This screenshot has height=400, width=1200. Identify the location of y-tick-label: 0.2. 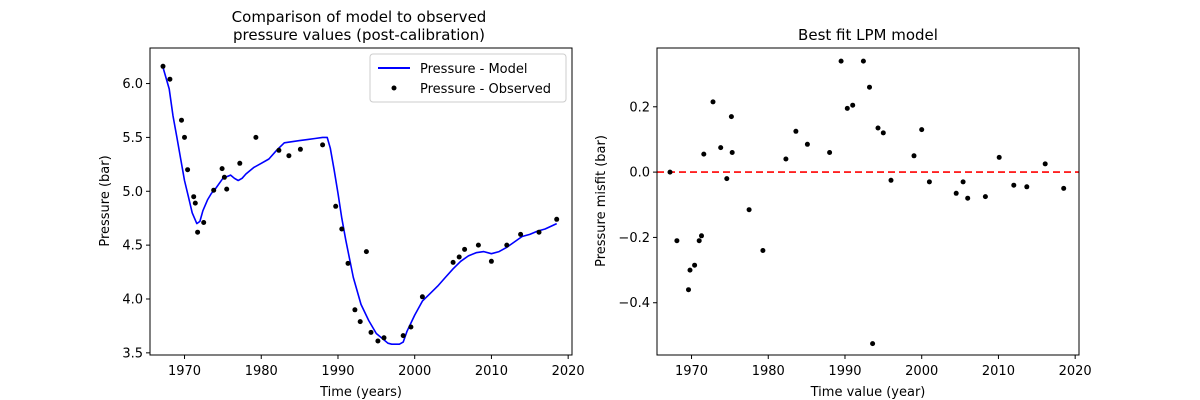
(639, 107).